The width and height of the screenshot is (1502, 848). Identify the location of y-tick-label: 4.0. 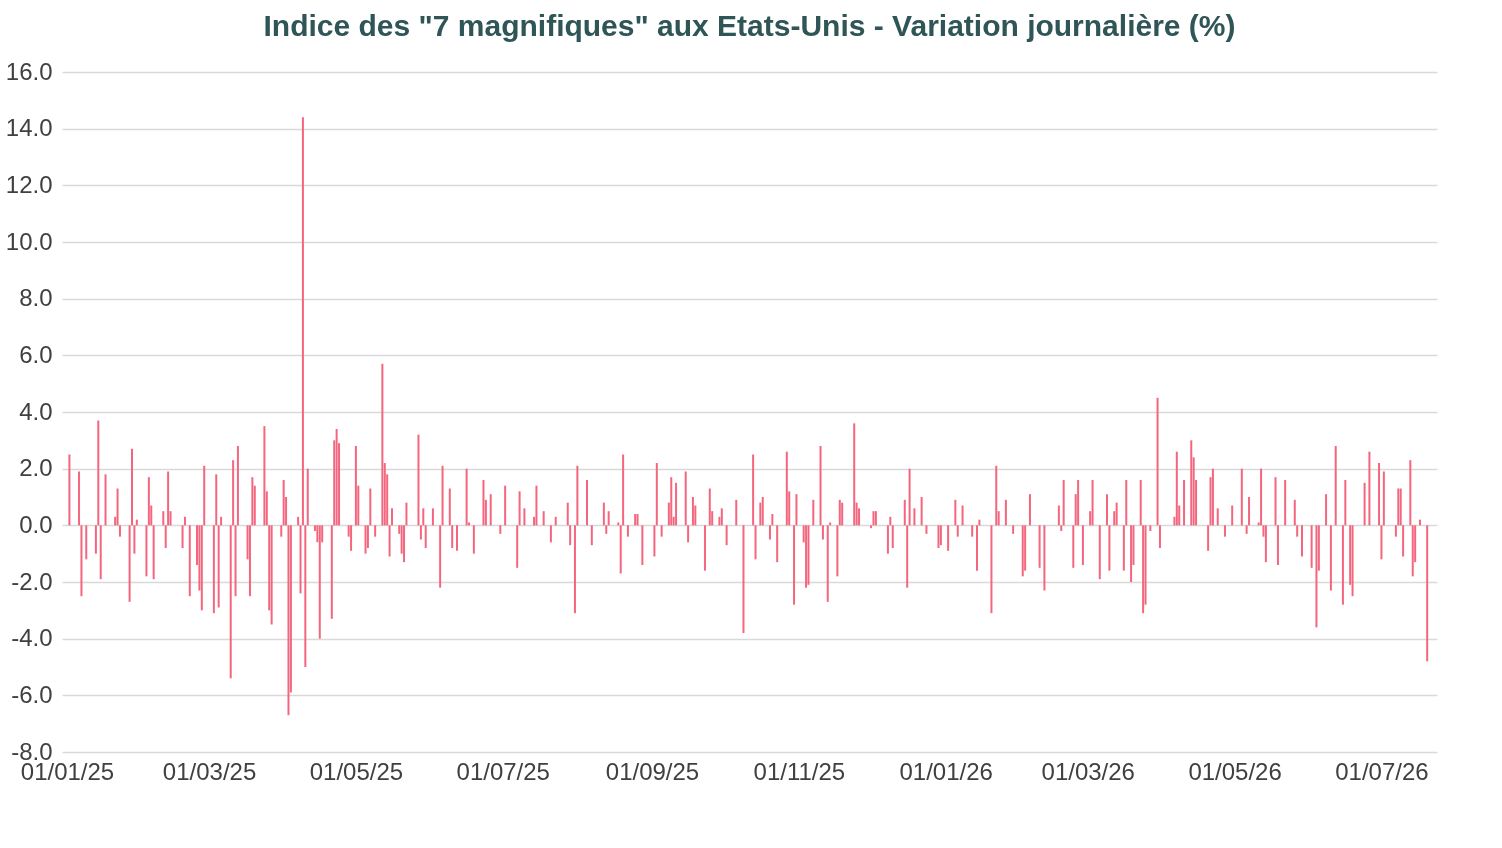
(36, 411).